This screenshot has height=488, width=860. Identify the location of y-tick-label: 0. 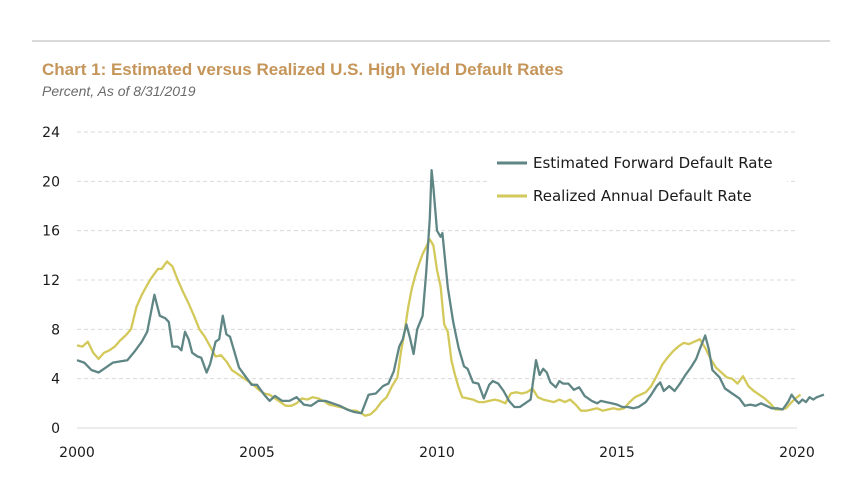
(55, 429).